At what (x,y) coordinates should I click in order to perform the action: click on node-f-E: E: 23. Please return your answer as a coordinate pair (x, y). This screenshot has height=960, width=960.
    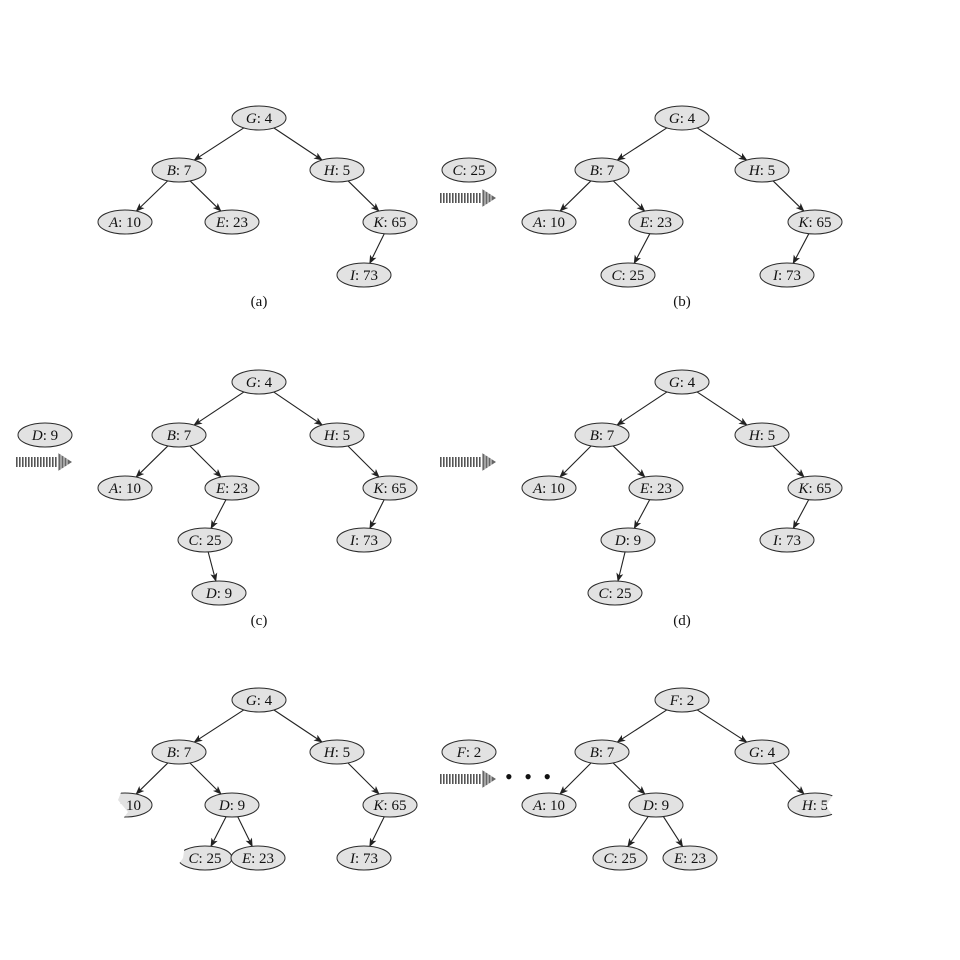
    Looking at the image, I should click on (690, 858).